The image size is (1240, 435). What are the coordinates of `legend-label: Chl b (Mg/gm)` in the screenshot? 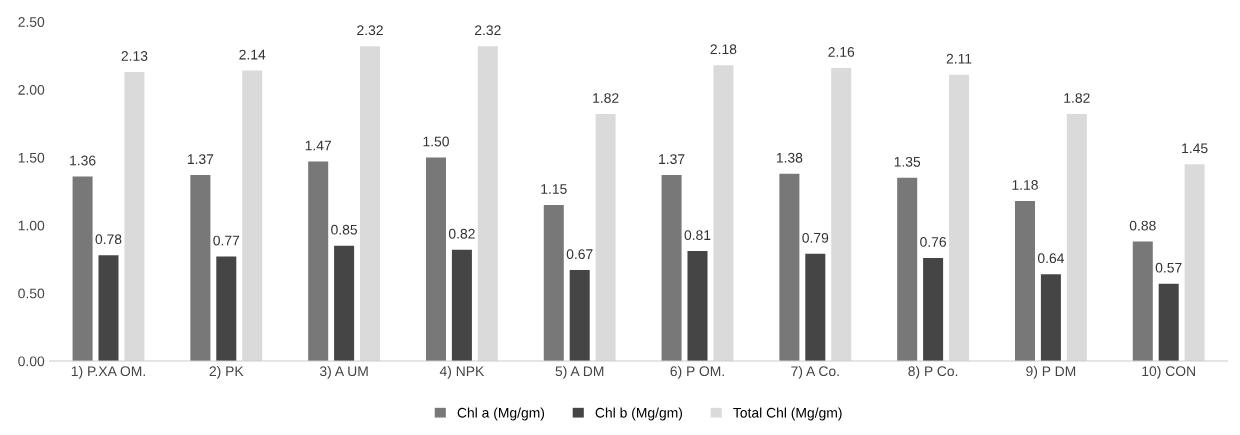 It's located at (639, 414).